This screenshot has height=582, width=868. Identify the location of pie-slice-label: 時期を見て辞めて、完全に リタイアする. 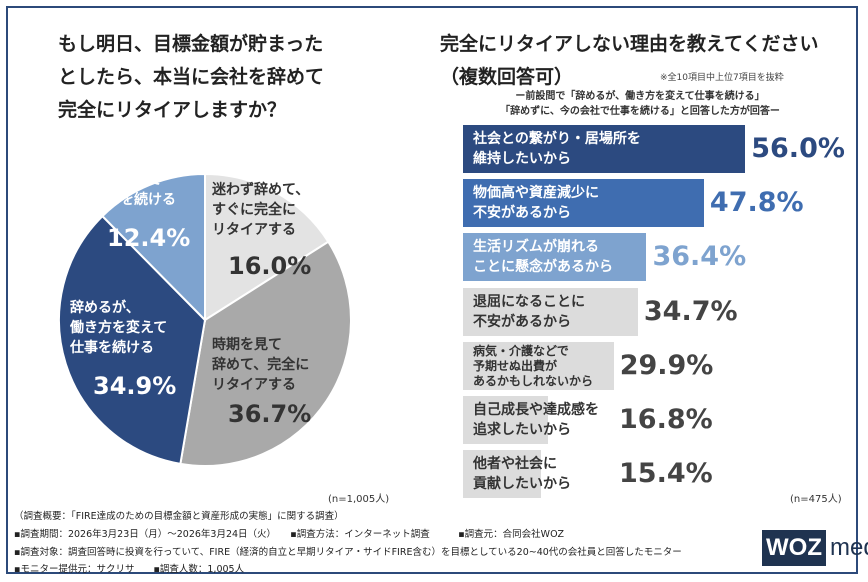
(260, 365).